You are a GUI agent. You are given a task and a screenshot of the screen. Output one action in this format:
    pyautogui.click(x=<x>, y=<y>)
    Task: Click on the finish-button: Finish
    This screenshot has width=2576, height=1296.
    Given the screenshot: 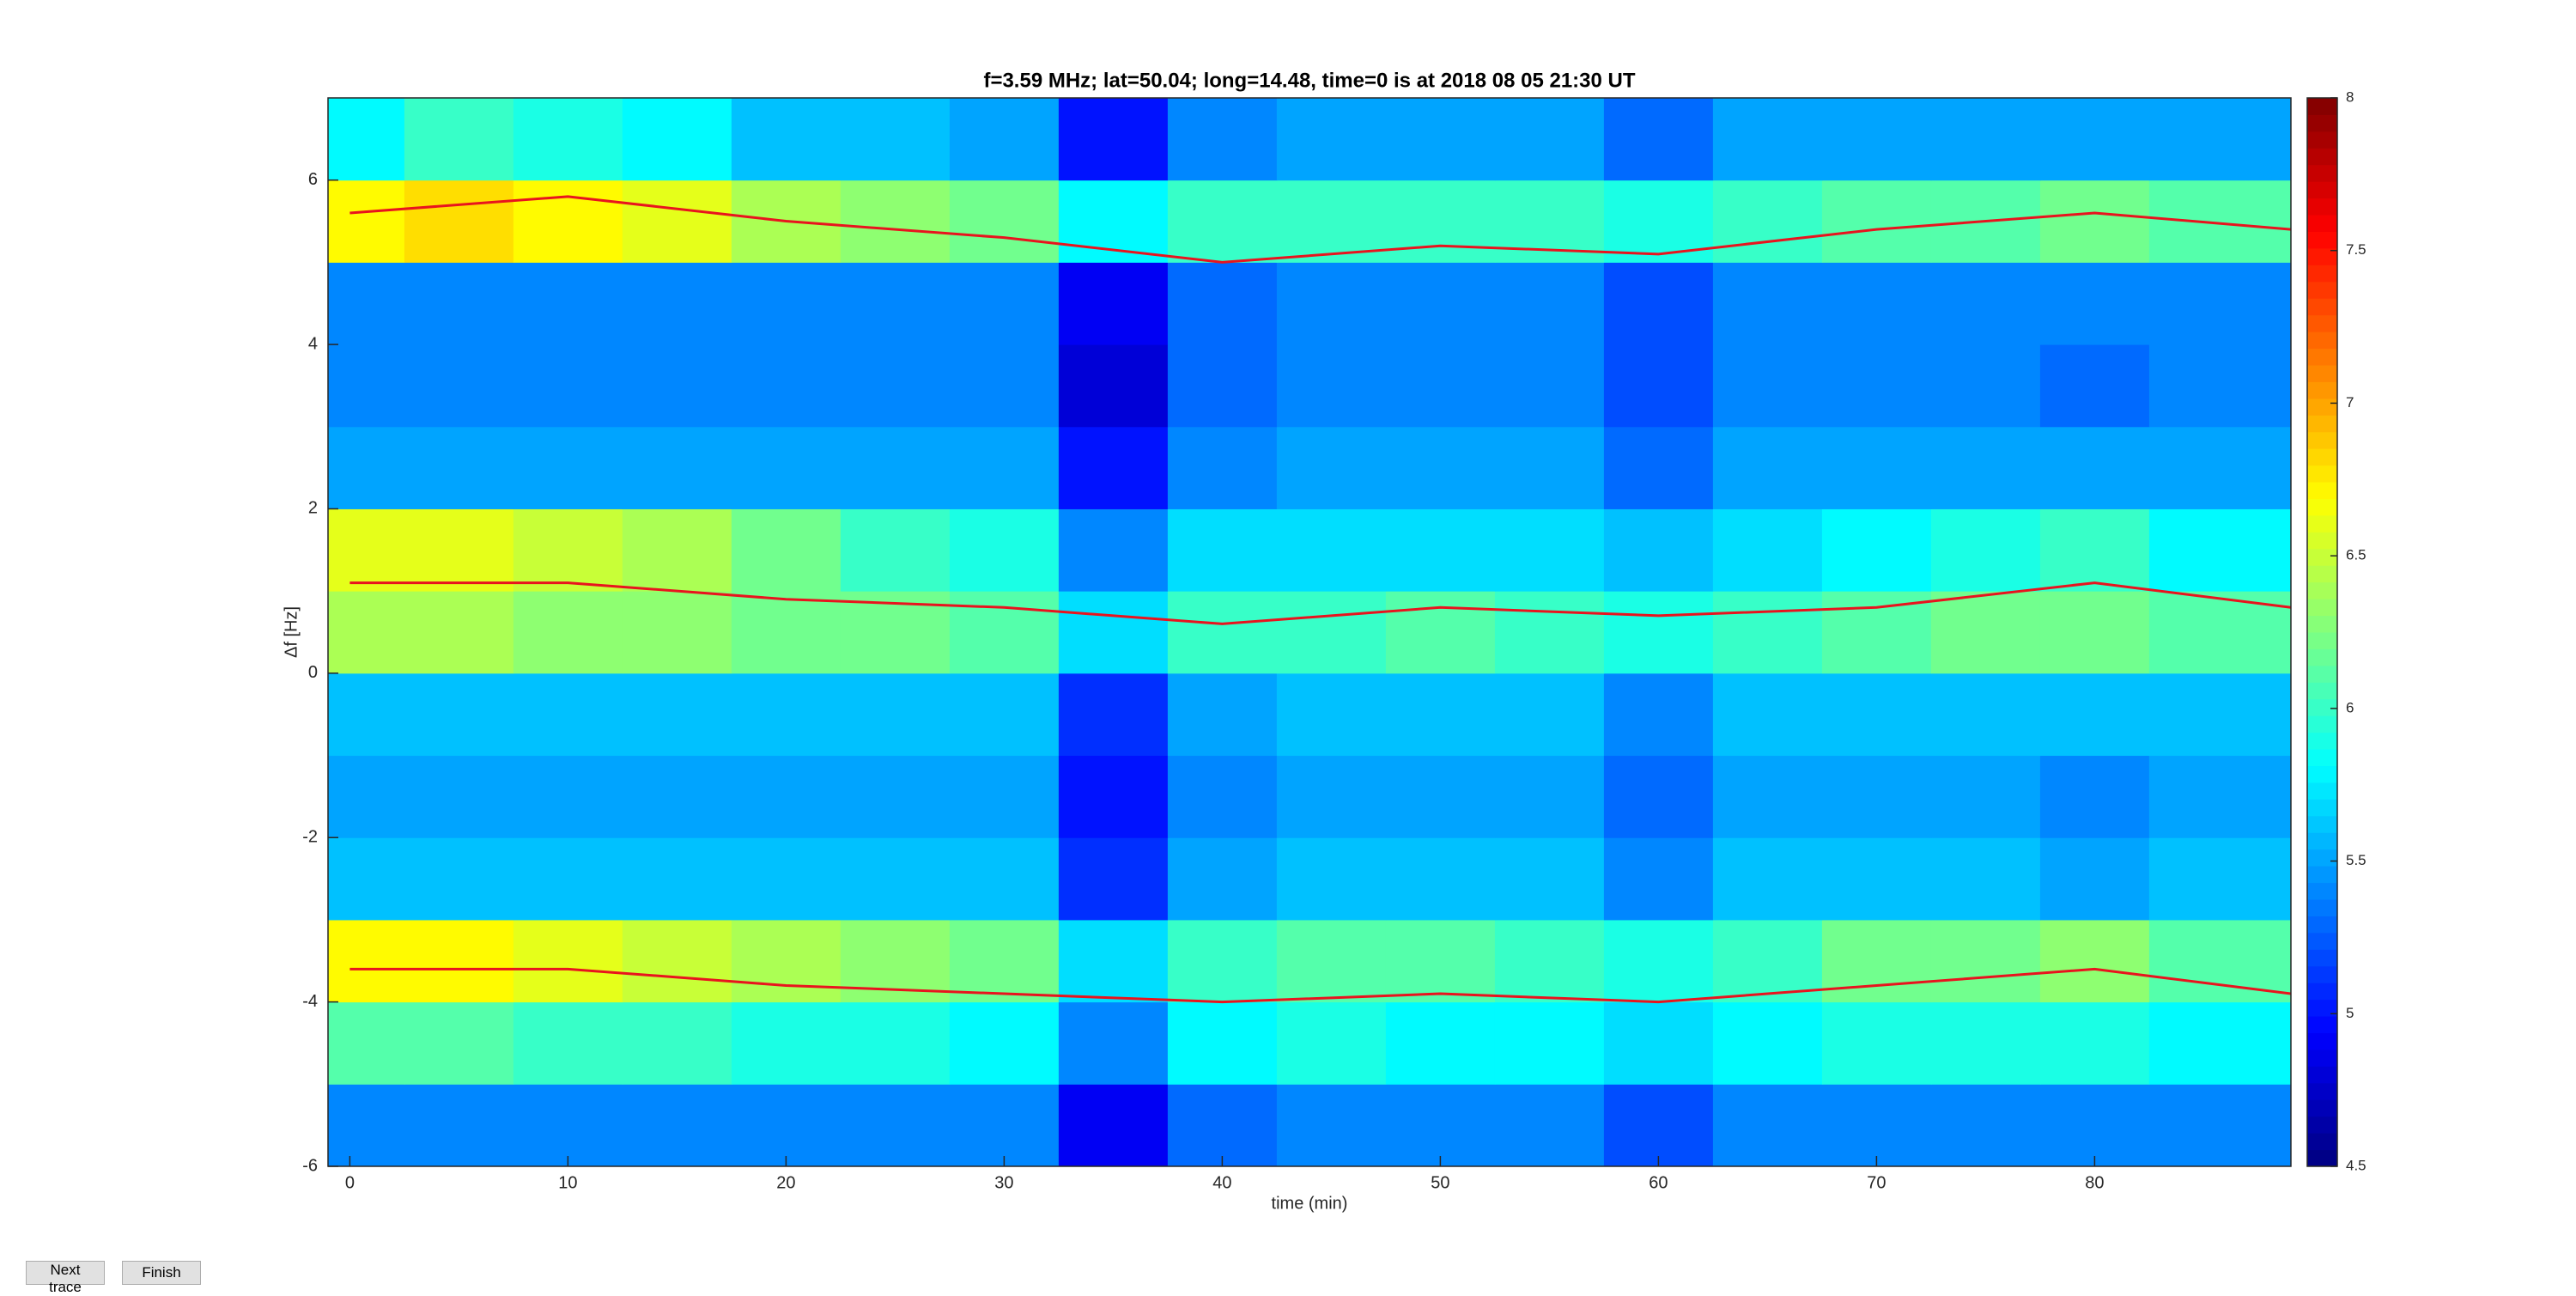 What is the action you would take?
    pyautogui.click(x=161, y=1273)
    